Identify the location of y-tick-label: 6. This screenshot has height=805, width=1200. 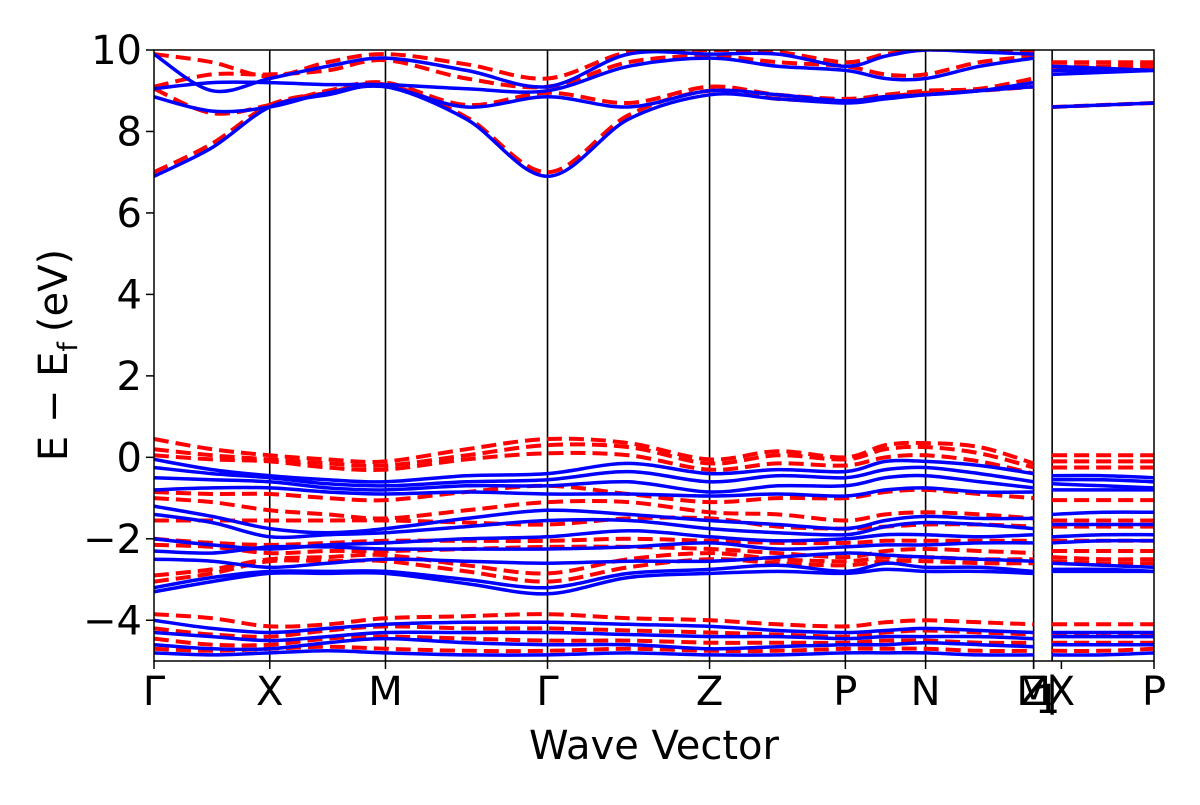
(129, 214).